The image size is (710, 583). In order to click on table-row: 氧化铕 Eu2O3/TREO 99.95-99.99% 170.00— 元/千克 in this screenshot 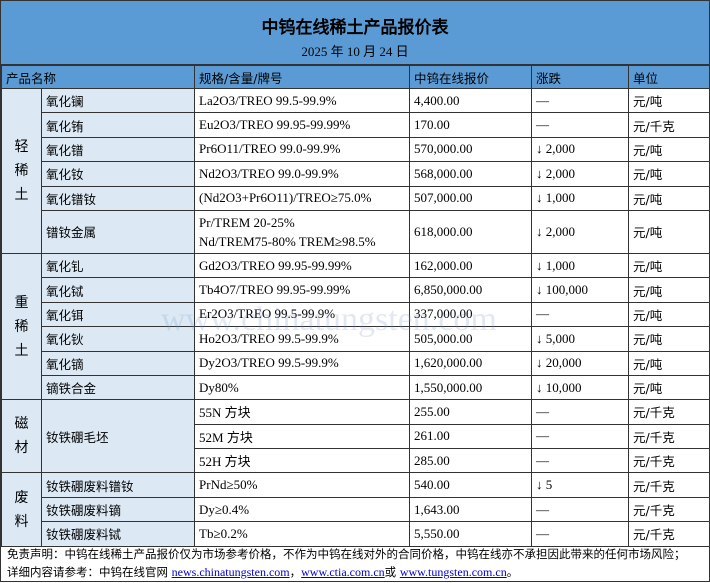, I will do `click(356, 125)`.